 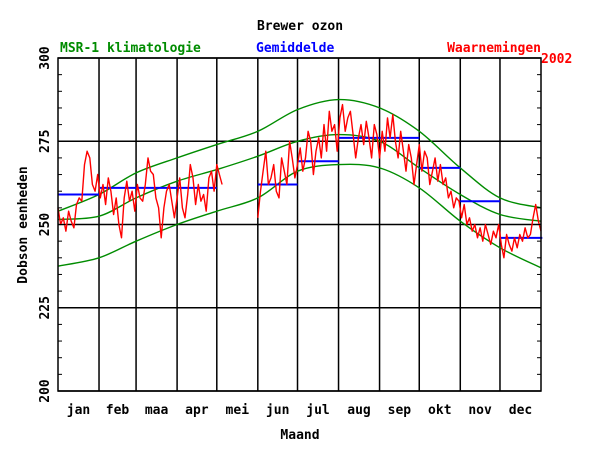 What do you see at coordinates (400, 410) in the screenshot?
I see `x-tick-label-sep: sep` at bounding box center [400, 410].